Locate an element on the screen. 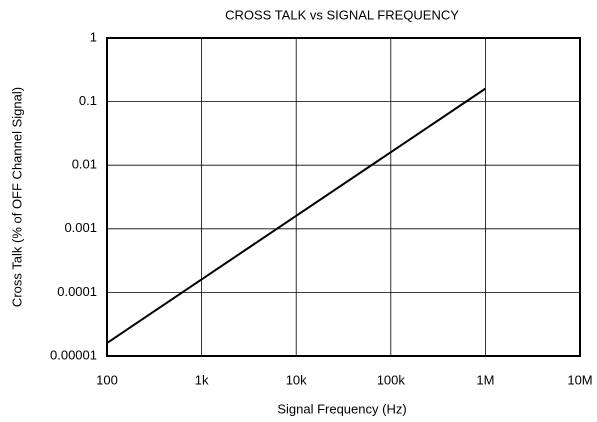 This screenshot has height=422, width=597. y-tick-label: 0.00001 is located at coordinates (73, 354).